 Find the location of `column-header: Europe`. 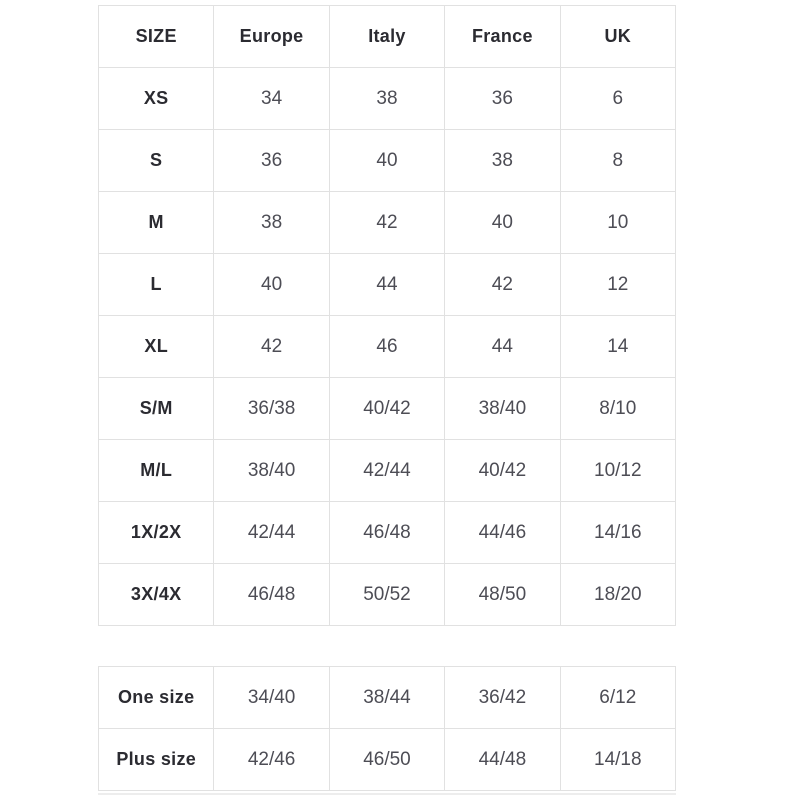

column-header: Europe is located at coordinates (271, 36).